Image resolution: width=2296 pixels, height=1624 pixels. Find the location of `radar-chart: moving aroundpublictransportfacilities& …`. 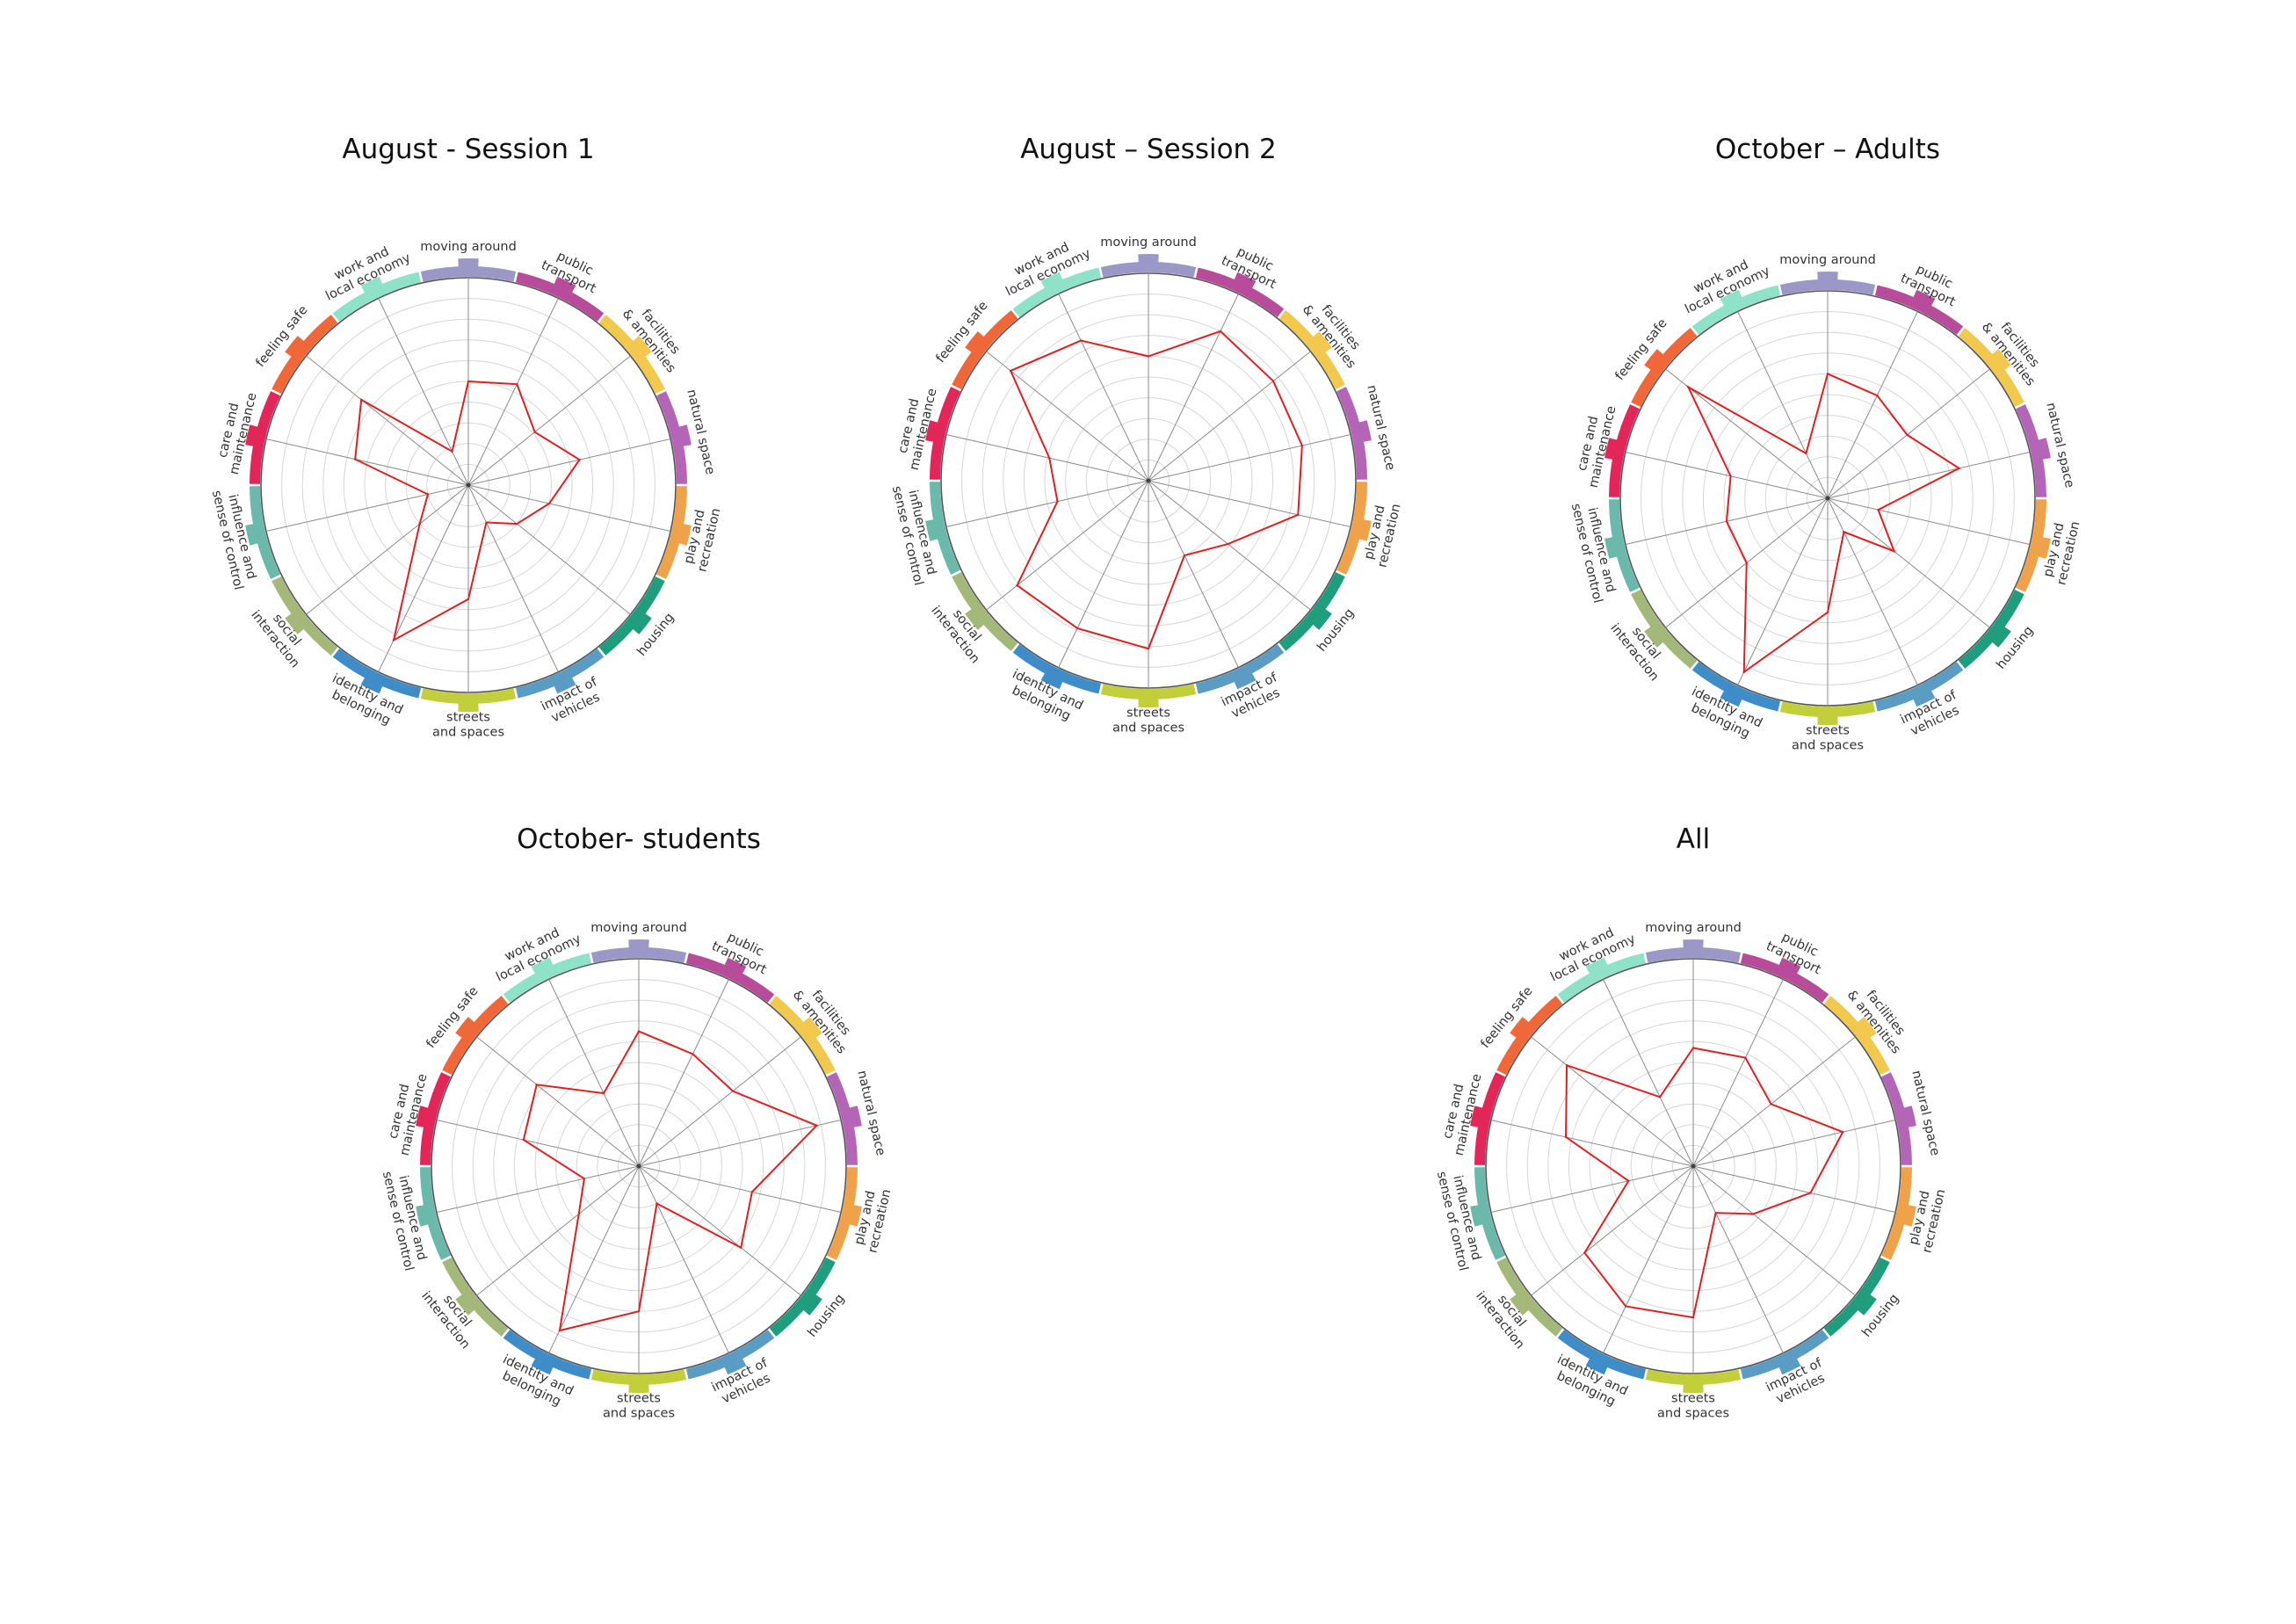

radar-chart: moving aroundpublictransportfacilities& … is located at coordinates (637, 1171).